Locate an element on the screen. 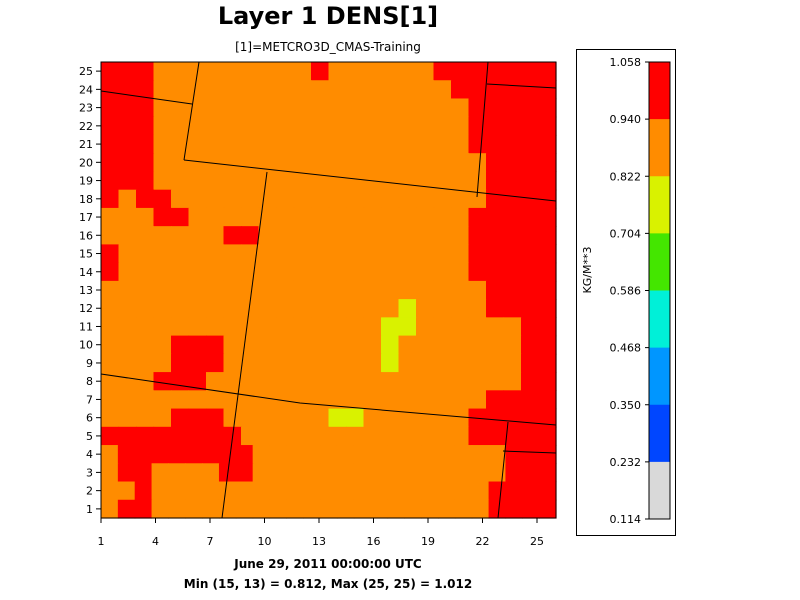 The height and width of the screenshot is (600, 800). colorbar-tick-label: 0.822 is located at coordinates (626, 176).